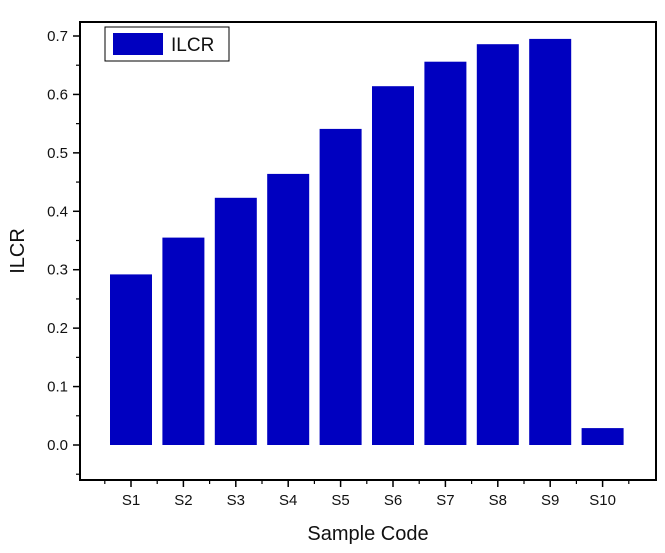  I want to click on y-tick-label: 0.6, so click(57, 94).